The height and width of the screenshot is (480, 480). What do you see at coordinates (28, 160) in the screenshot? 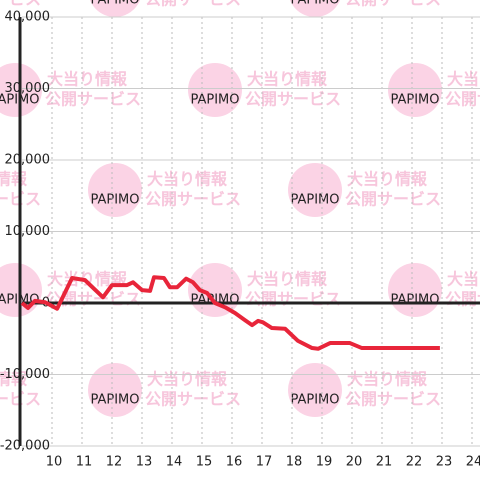
I see `y-tick-label: 20,000` at bounding box center [28, 160].